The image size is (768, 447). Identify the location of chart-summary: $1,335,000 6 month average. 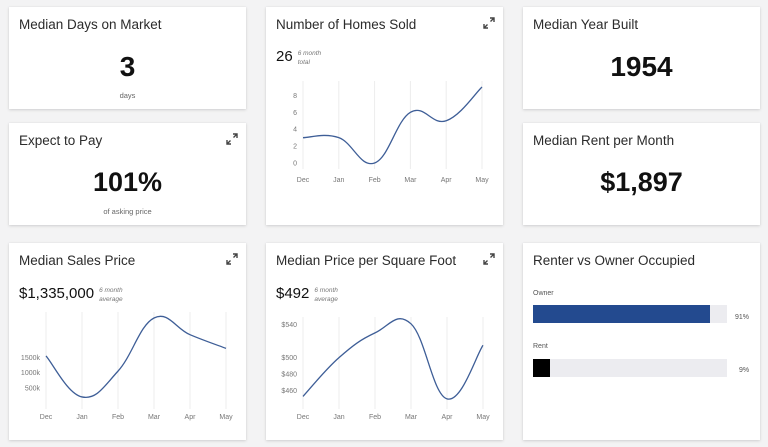
(71, 294).